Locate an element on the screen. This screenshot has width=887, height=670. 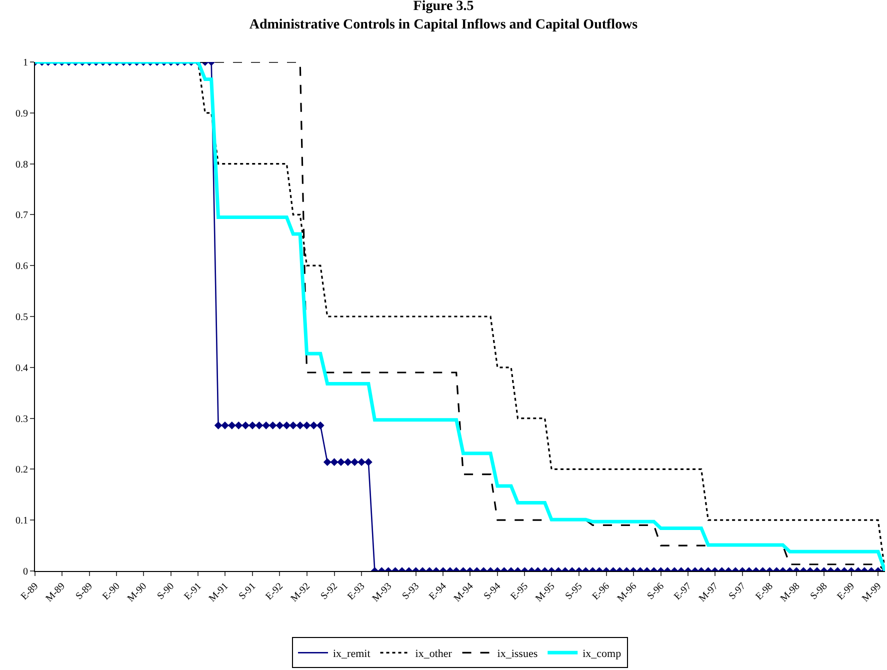
x-tick-label: S-96 is located at coordinates (655, 591).